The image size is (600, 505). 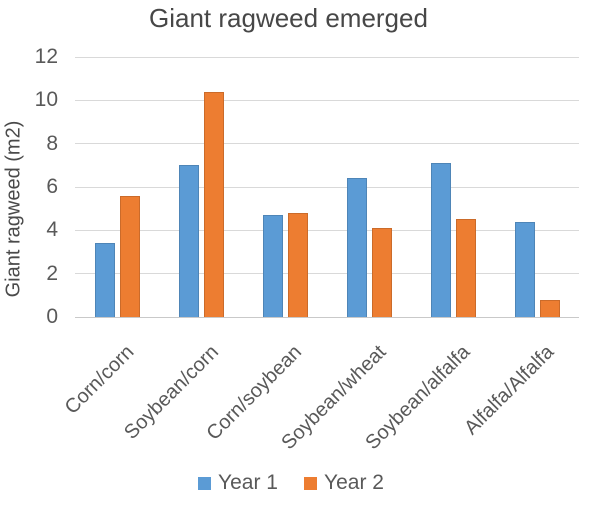 I want to click on y-tick-label-6: 6, so click(x=52, y=186).